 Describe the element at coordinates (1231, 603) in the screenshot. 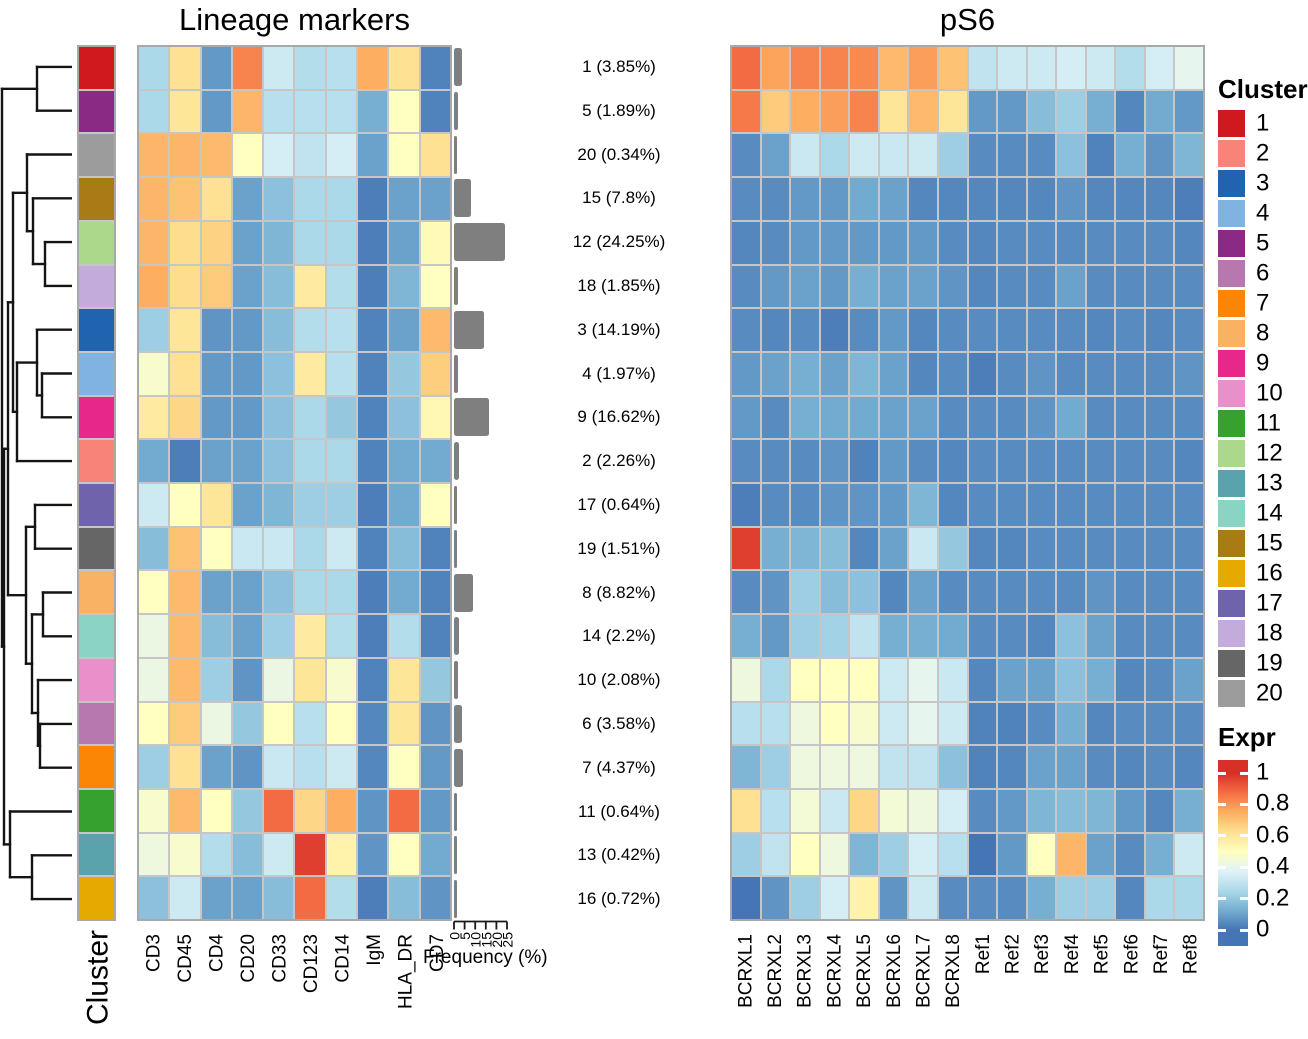

I see `cluster-legend-swatch` at that location.